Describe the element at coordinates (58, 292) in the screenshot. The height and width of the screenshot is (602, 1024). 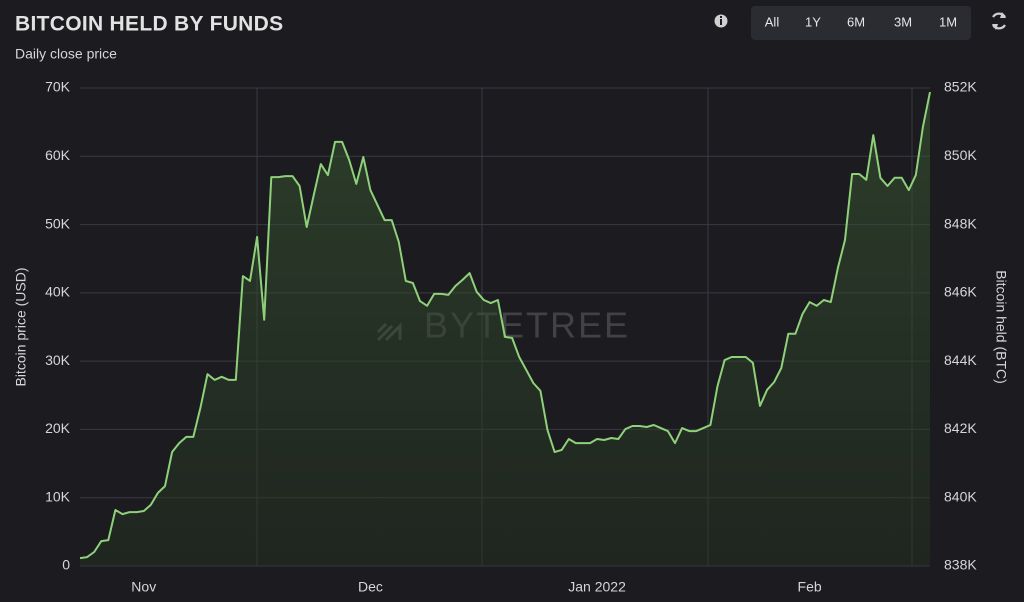
I see `y-tick-label: 40K` at that location.